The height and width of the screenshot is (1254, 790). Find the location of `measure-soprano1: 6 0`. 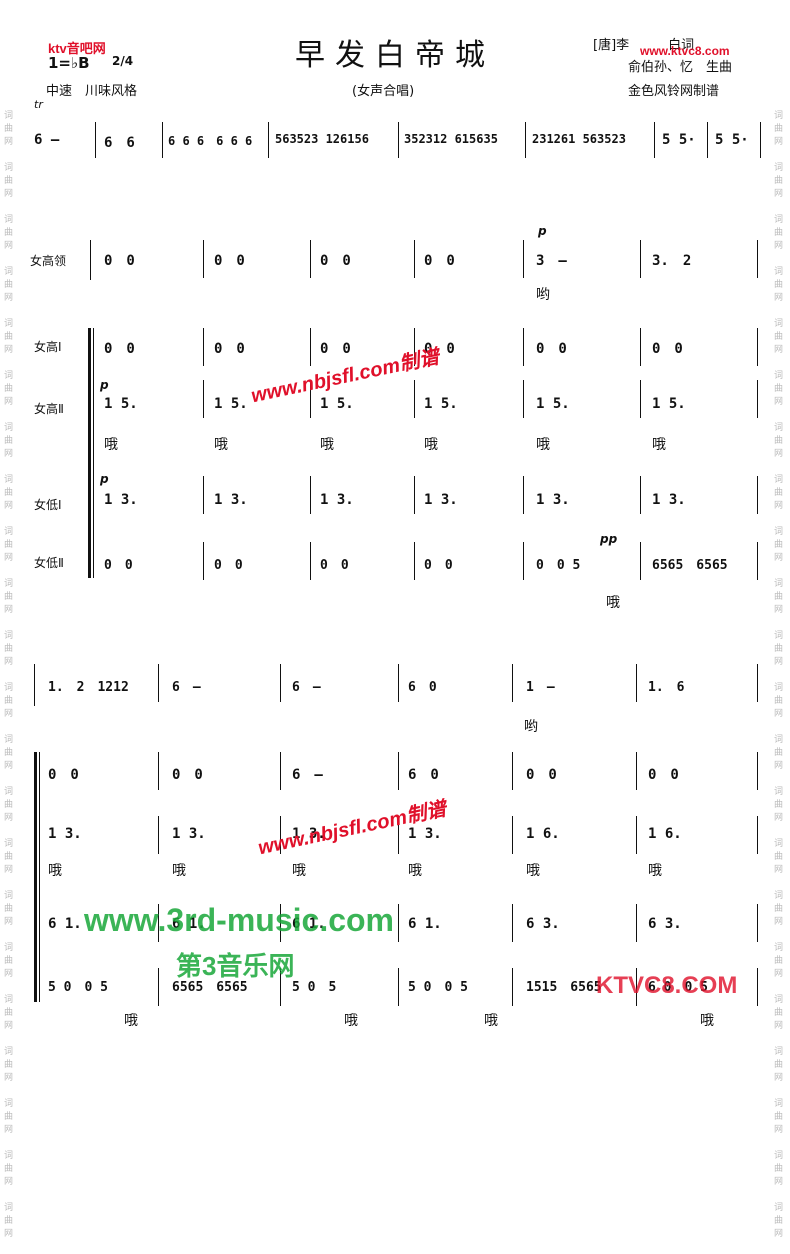

measure-soprano1: 6 0 is located at coordinates (423, 775).